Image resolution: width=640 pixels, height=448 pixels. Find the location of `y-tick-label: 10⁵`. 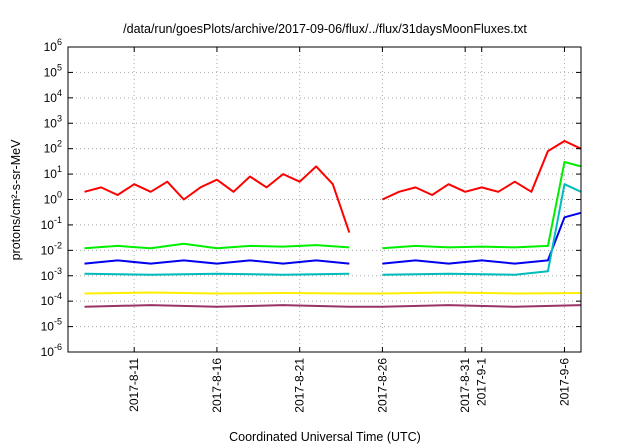

y-tick-label: 10⁵ is located at coordinates (53, 70).